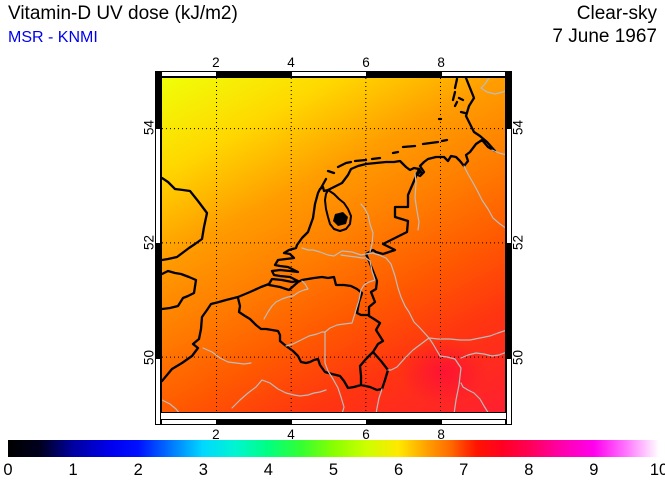 The height and width of the screenshot is (480, 665). What do you see at coordinates (53, 37) in the screenshot?
I see `source-label: MSR - KNMI` at bounding box center [53, 37].